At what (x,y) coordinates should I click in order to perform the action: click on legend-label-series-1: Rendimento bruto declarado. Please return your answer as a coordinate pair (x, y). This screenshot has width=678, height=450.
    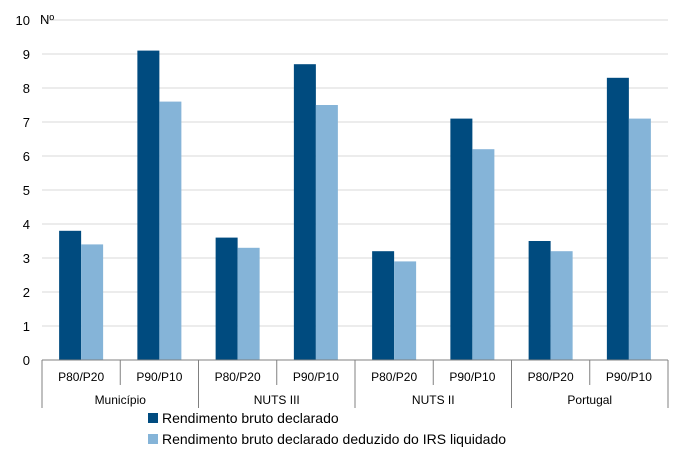
    Looking at the image, I should click on (250, 418).